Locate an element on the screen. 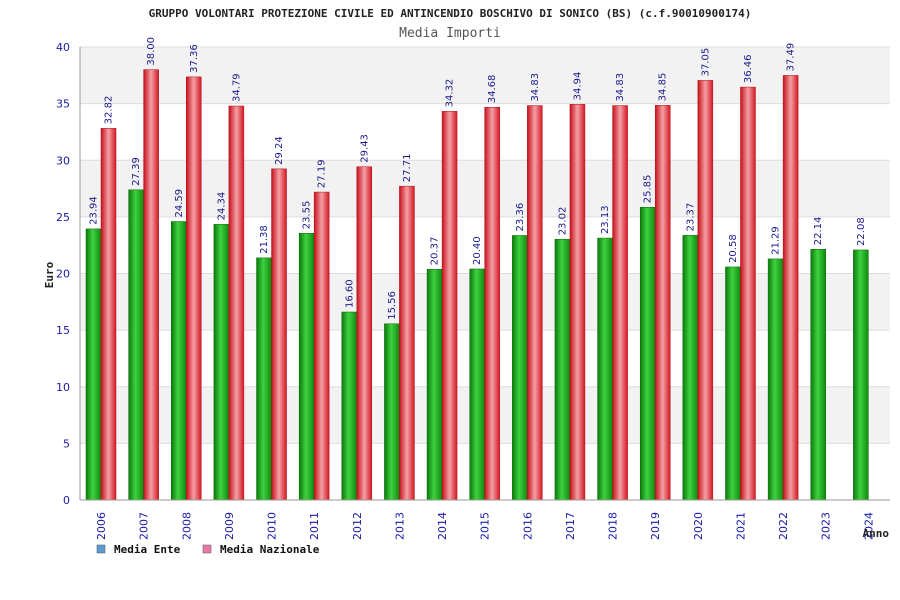 This screenshot has width=900, height=600. bar-media-nazionale-2021 is located at coordinates (748, 293).